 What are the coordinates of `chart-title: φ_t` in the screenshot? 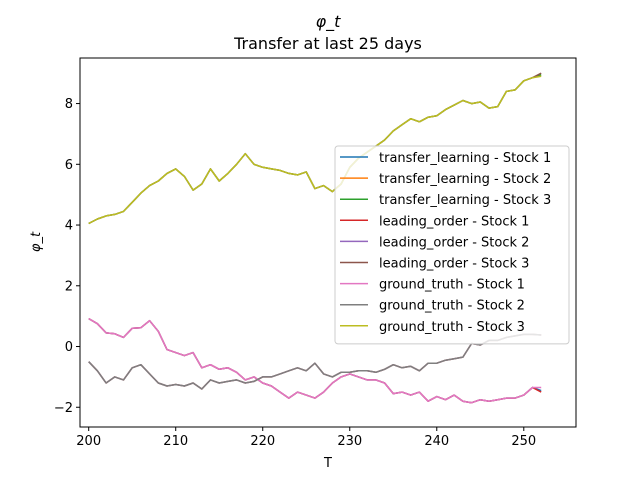 It's located at (329, 22).